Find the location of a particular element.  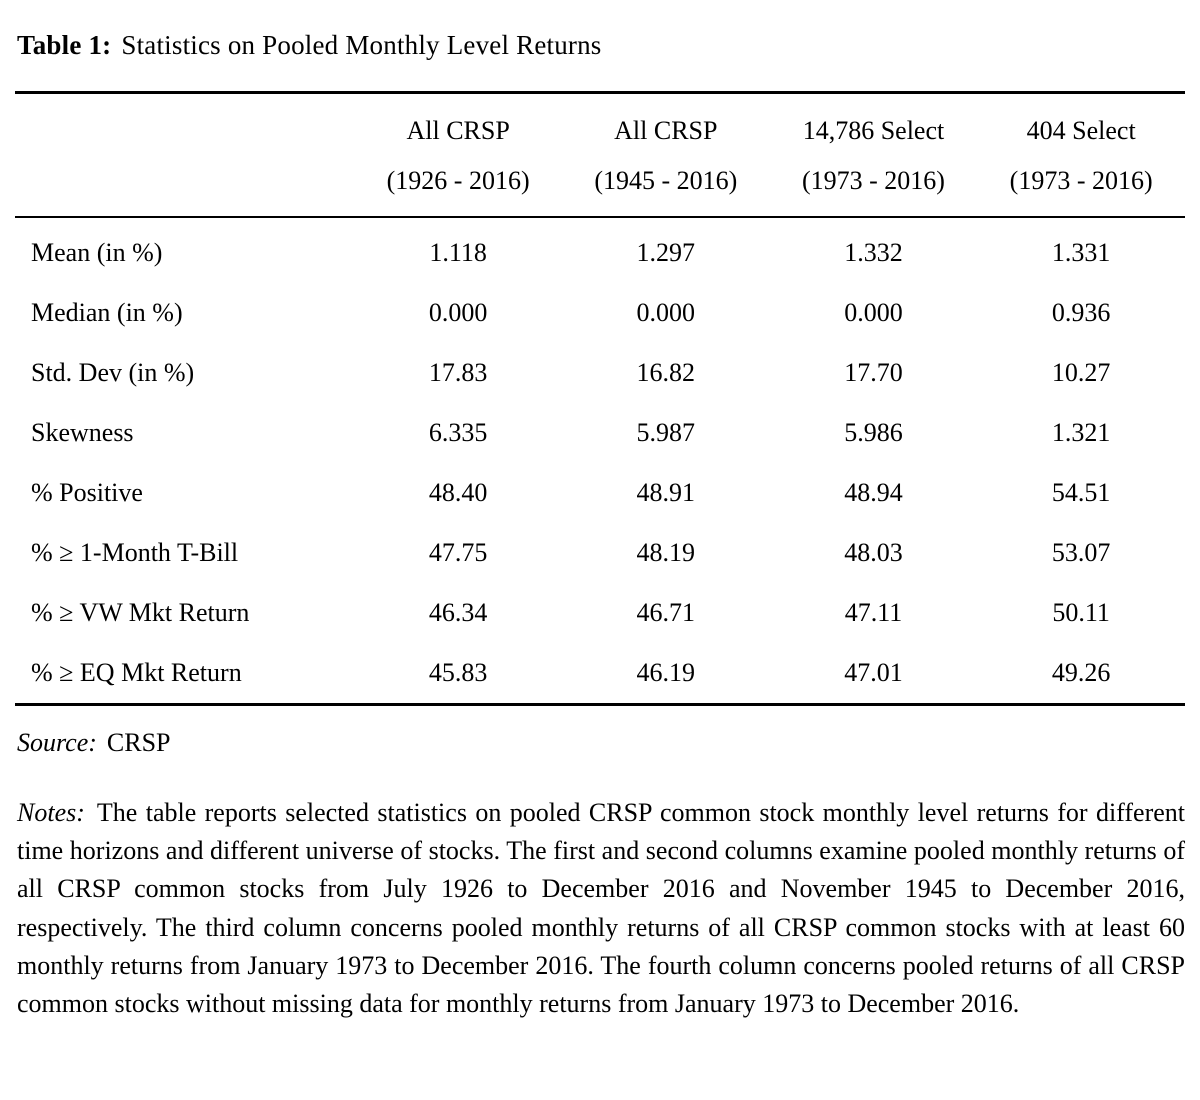

source-line: Source: CRSP is located at coordinates (601, 743).